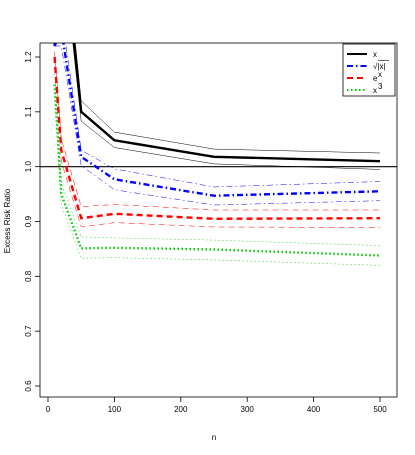  What do you see at coordinates (375, 78) in the screenshot?
I see `legend-label: e` at bounding box center [375, 78].